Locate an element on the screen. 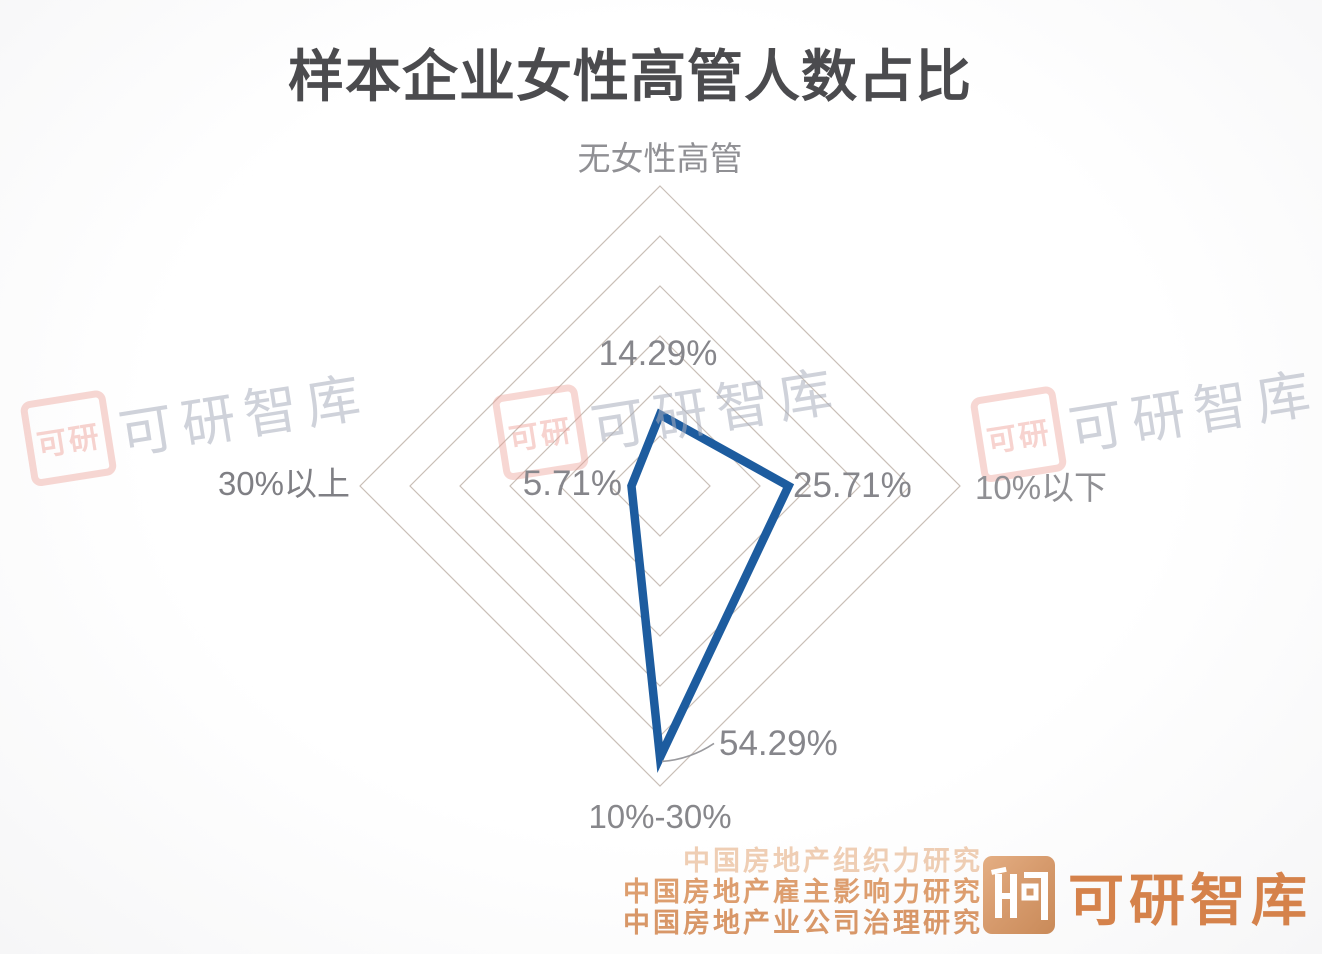 Image resolution: width=1322 pixels, height=954 pixels. value-leader-line is located at coordinates (688, 752).